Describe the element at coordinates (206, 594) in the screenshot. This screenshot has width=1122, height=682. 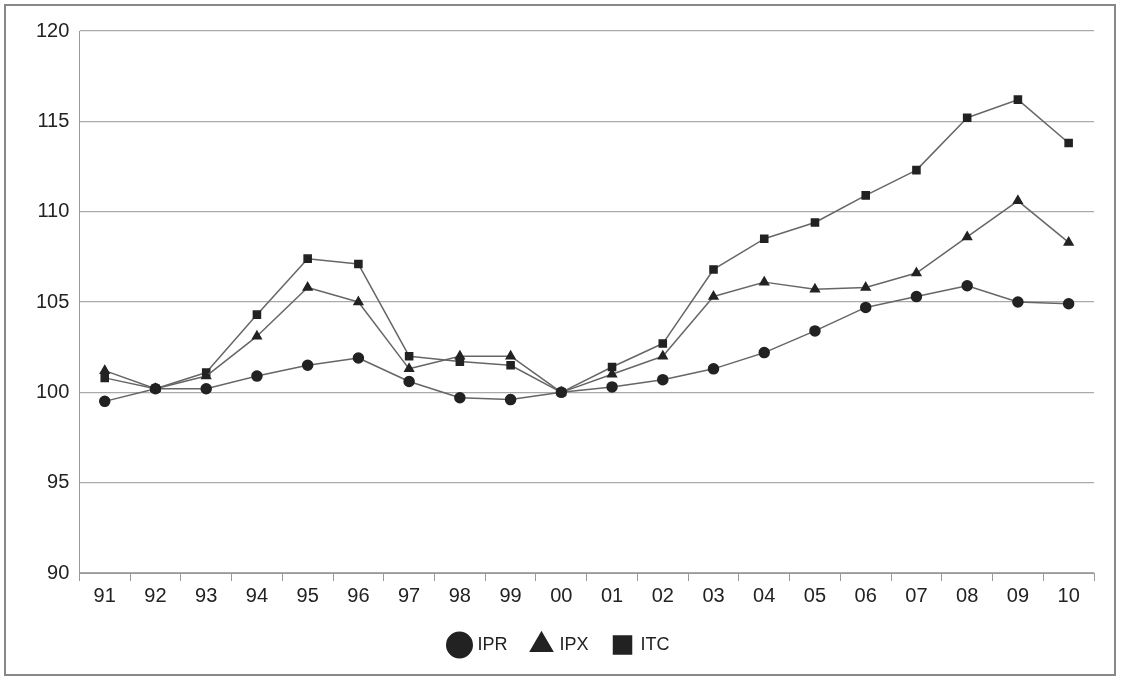
I see `x-tick-label: 93` at that location.